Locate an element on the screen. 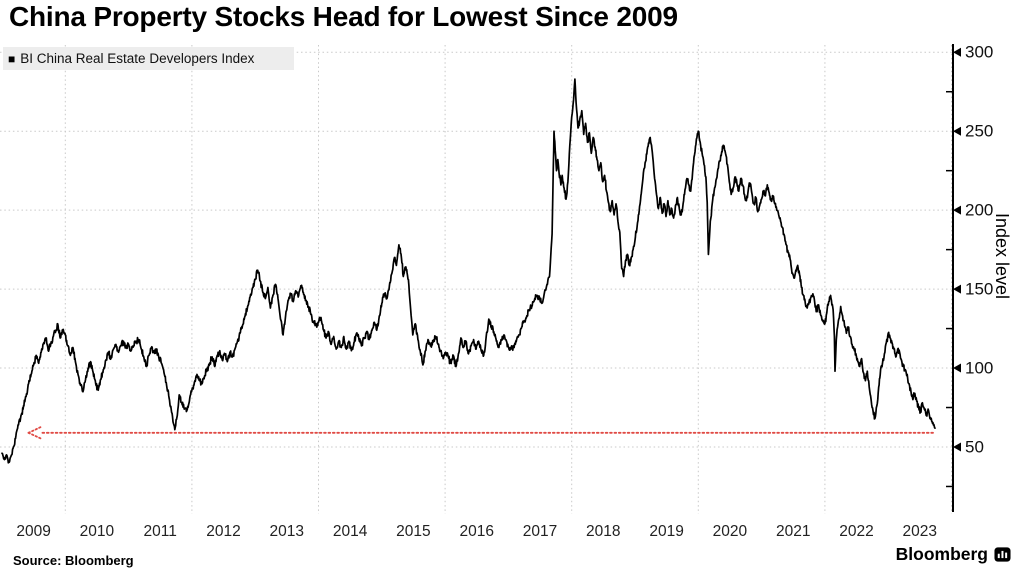 The width and height of the screenshot is (1024, 576). y-tick-label: 300 is located at coordinates (979, 52).